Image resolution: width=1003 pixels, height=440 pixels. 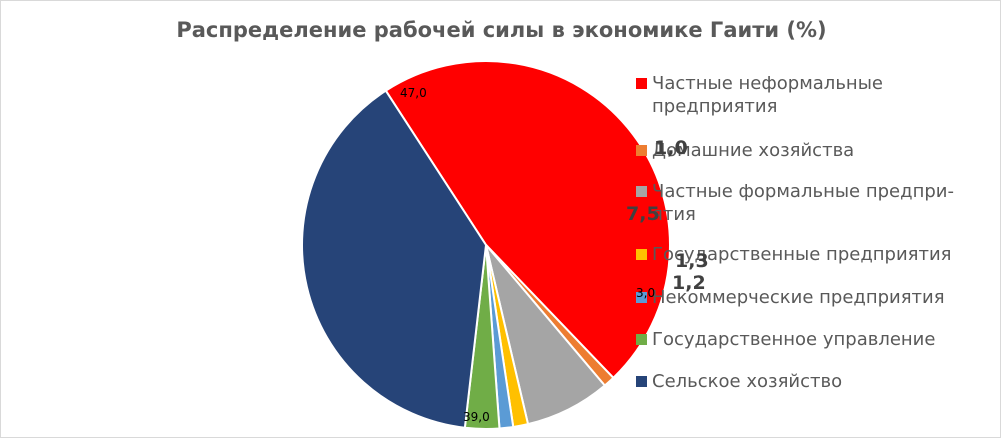 I want to click on legend-item-private-informal: Частные неформальные предприятия, so click(x=804, y=95).